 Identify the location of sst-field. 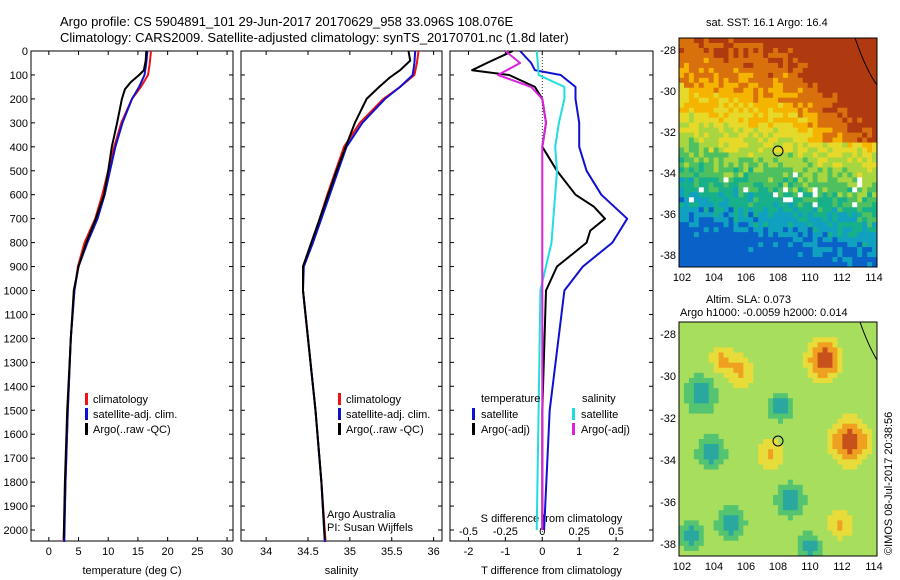
(778, 153).